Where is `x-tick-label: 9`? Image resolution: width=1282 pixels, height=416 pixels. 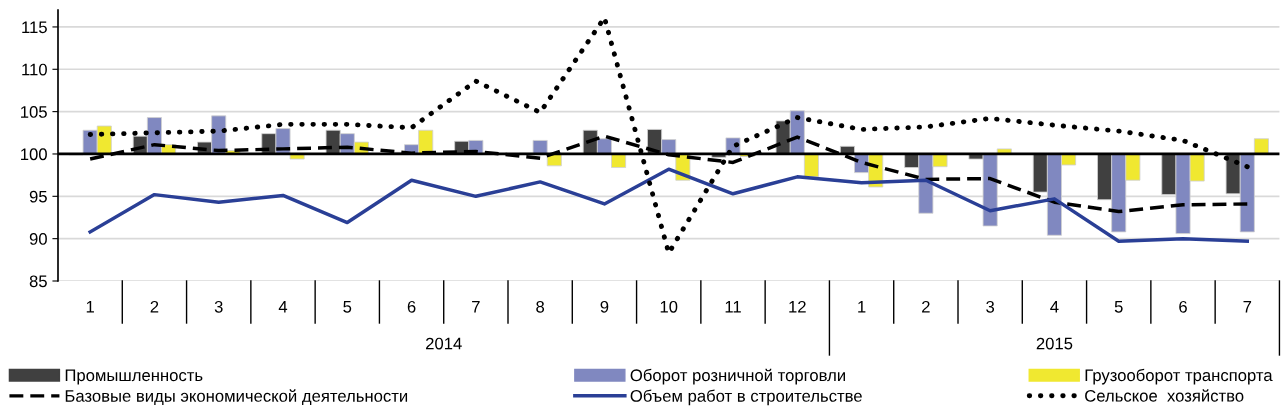
x-tick-label: 9 is located at coordinates (604, 306).